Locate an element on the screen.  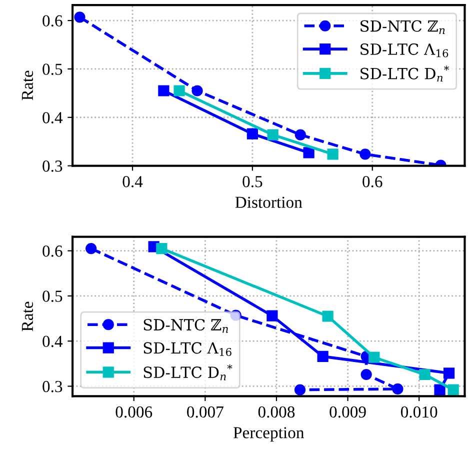
x-axis-title: Distortion is located at coordinates (268, 202).